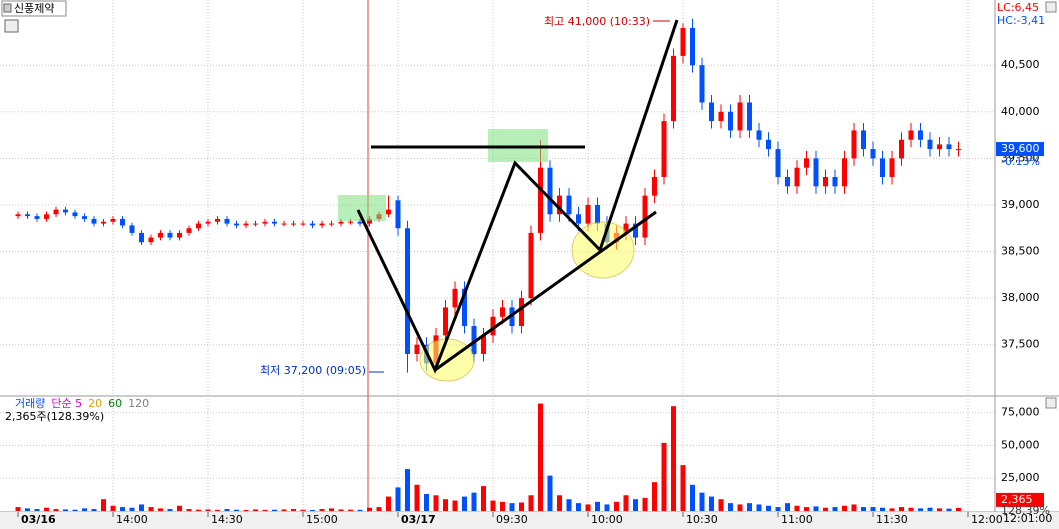  Describe the element at coordinates (1027, 518) in the screenshot. I see `time-label: 12:01:00` at that location.